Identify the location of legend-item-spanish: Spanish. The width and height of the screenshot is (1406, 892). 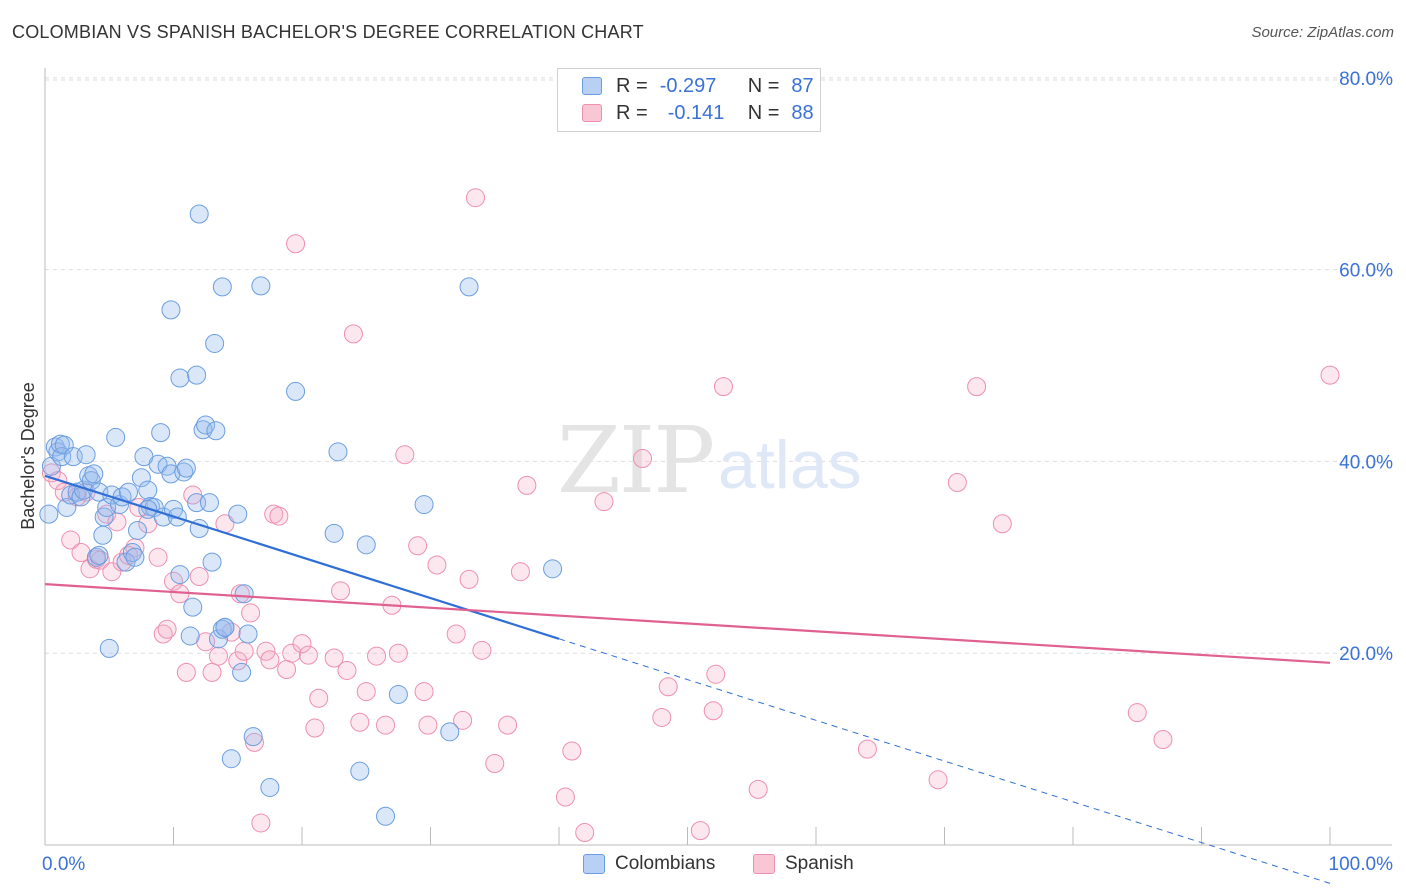
(803, 864).